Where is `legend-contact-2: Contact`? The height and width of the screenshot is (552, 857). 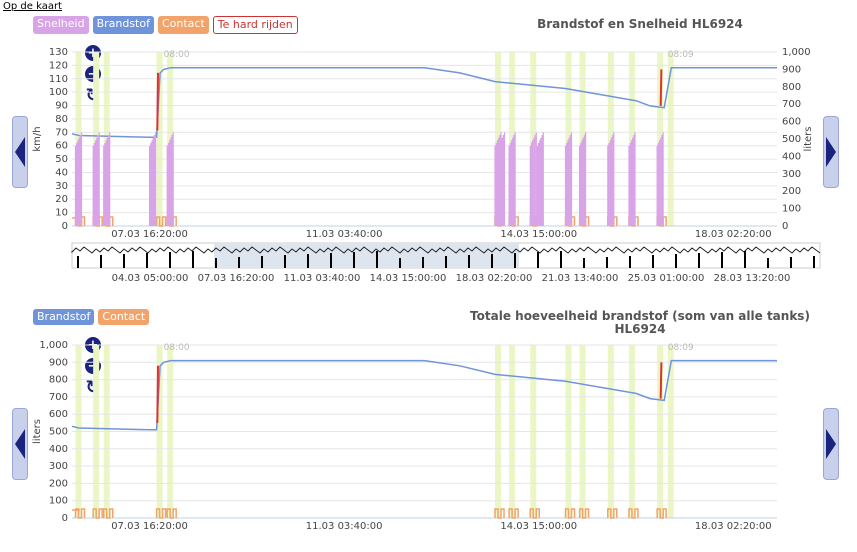 legend-contact-2: Contact is located at coordinates (124, 317).